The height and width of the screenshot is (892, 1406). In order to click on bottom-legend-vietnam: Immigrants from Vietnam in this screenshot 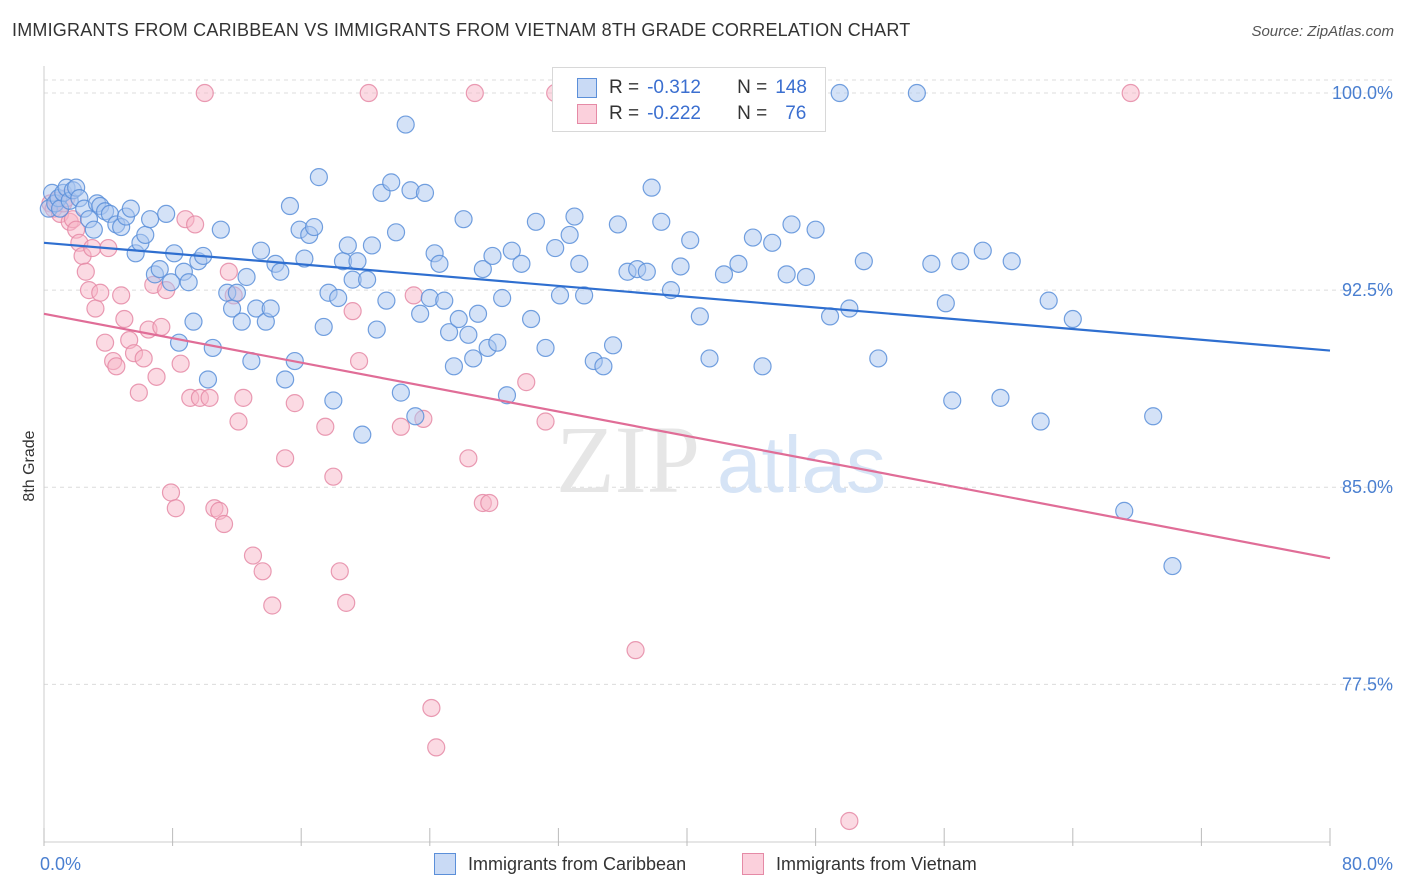, I will do `click(859, 864)`.